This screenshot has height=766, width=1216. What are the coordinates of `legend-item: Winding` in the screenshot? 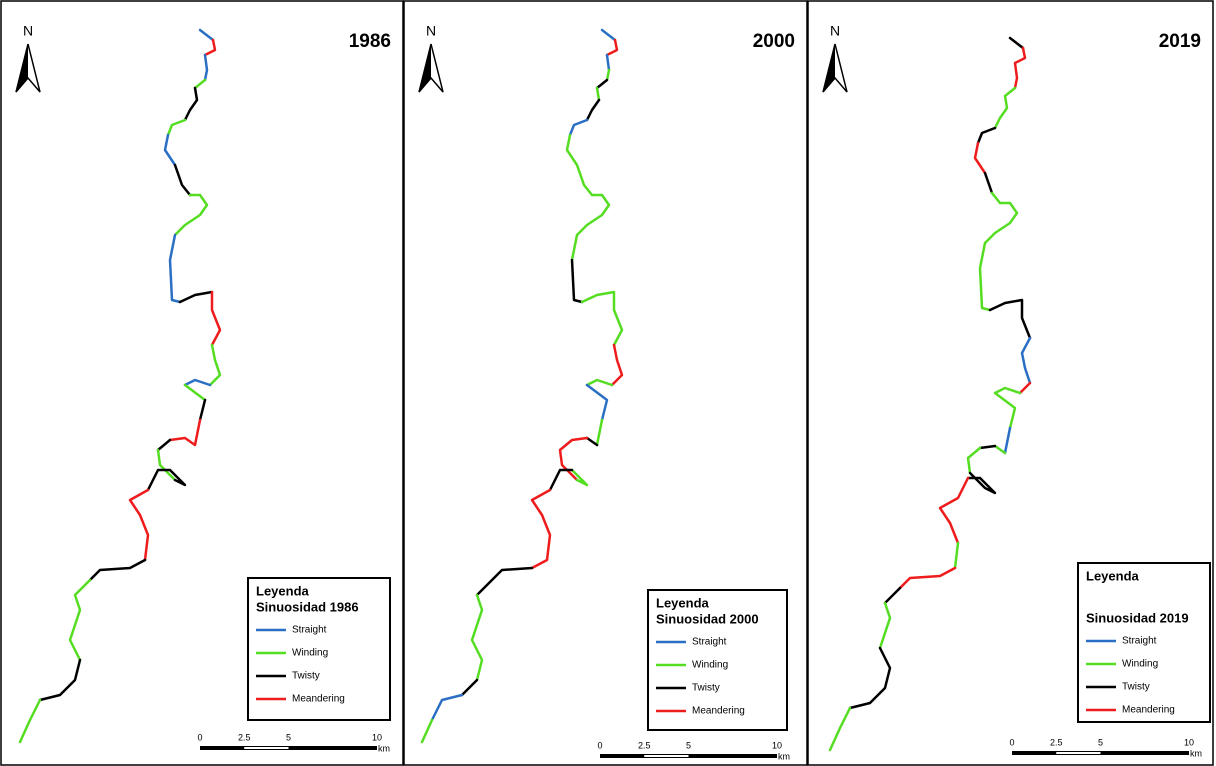 It's located at (1140, 664).